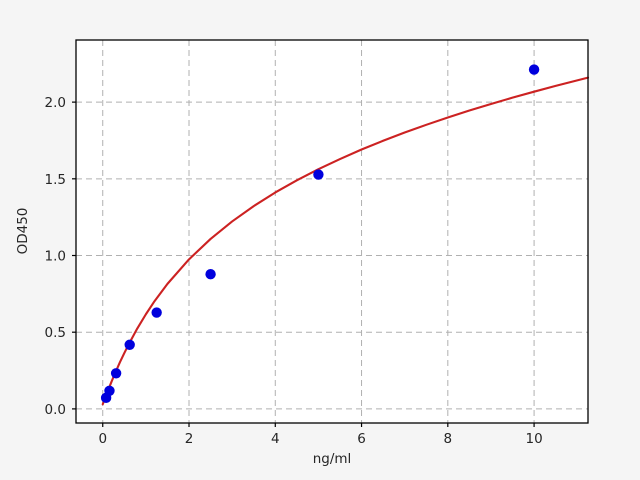 This screenshot has height=480, width=640. I want to click on x-axis-title: ng/ml, so click(332, 459).